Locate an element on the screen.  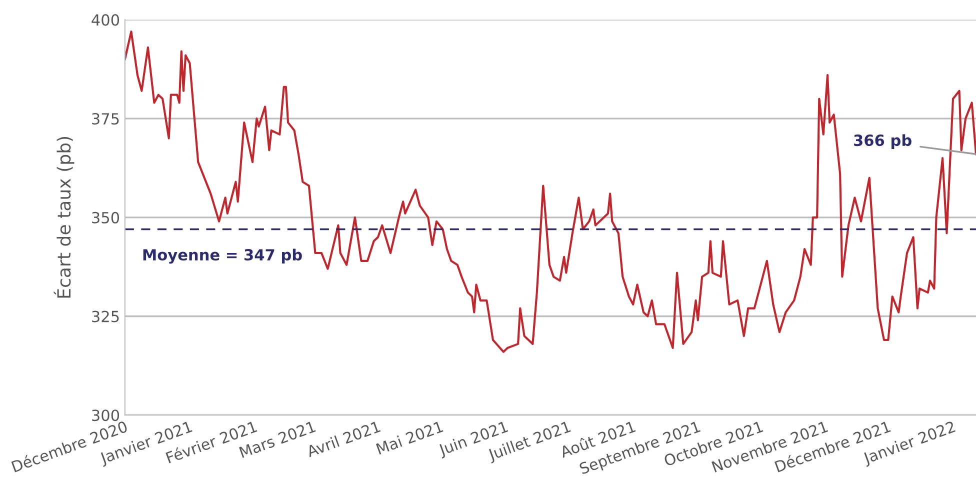
y-tick-label: 325 is located at coordinates (105, 316).